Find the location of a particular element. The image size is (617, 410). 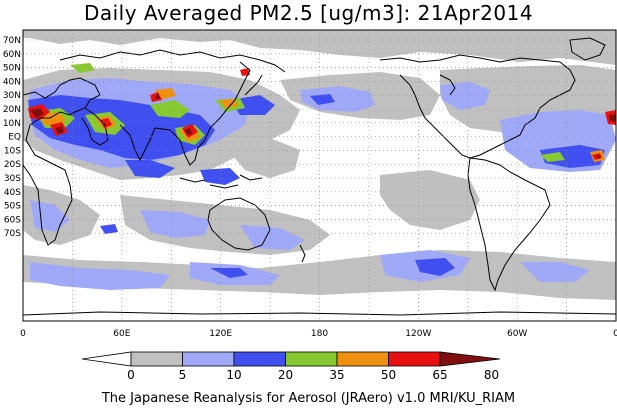

lat-label-20n: 20N is located at coordinates (12, 110).